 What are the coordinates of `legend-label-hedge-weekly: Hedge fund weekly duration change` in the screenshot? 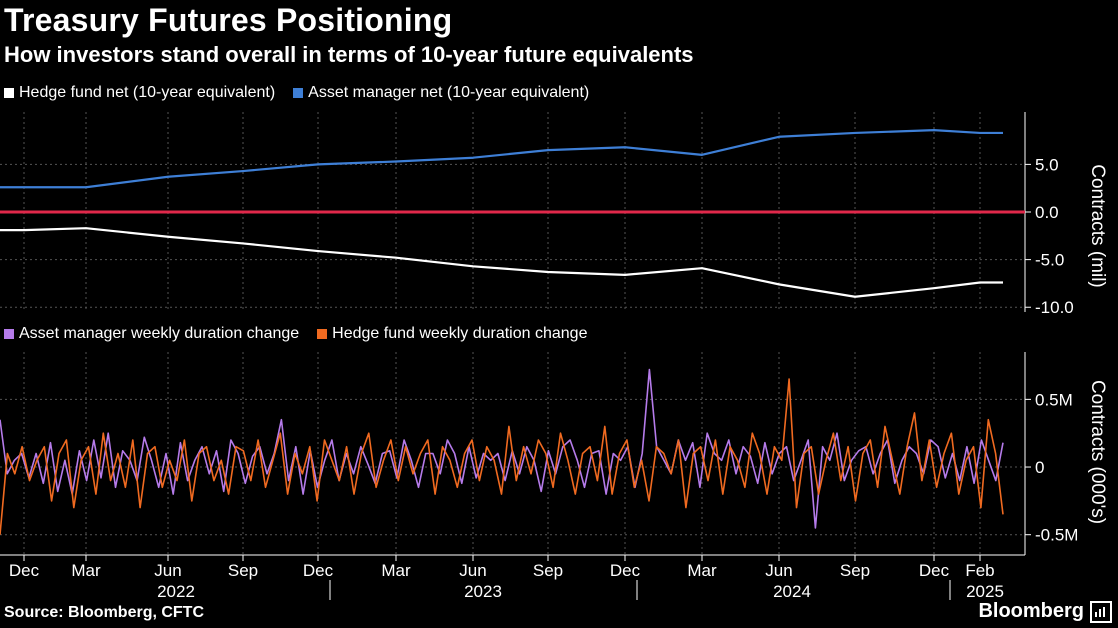 It's located at (460, 333).